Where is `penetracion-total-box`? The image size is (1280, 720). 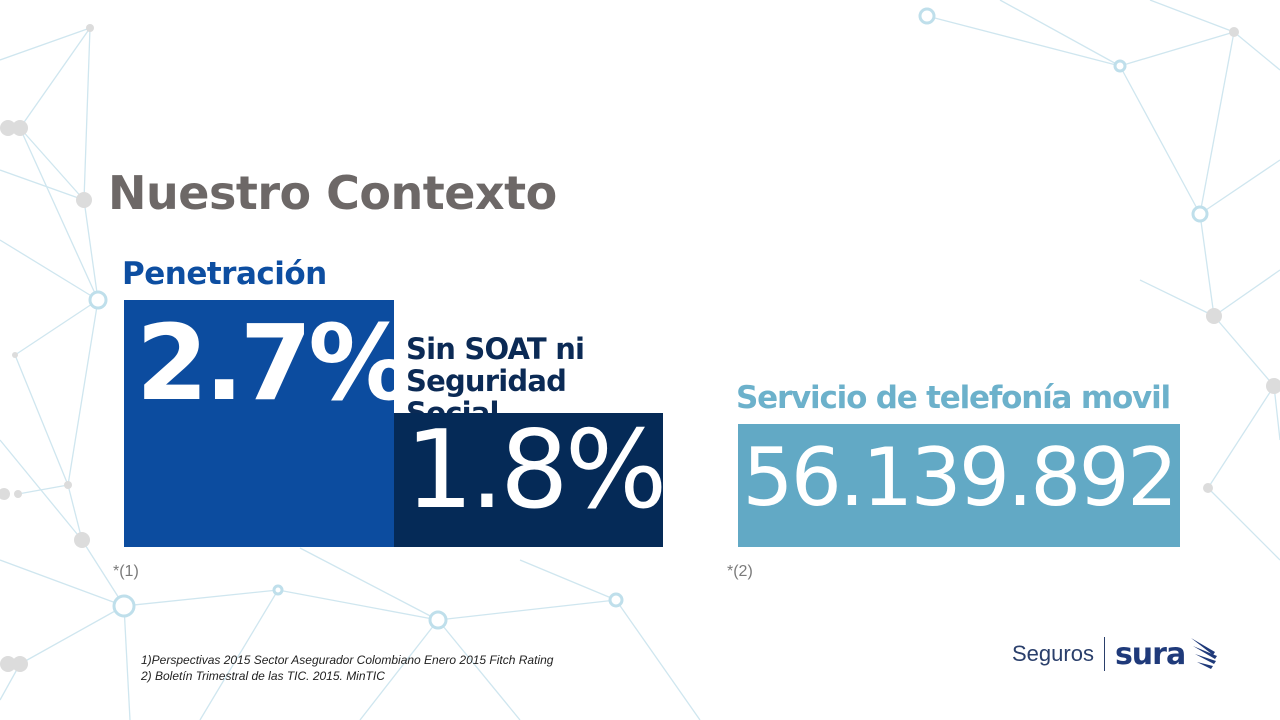
penetracion-total-box is located at coordinates (259, 423).